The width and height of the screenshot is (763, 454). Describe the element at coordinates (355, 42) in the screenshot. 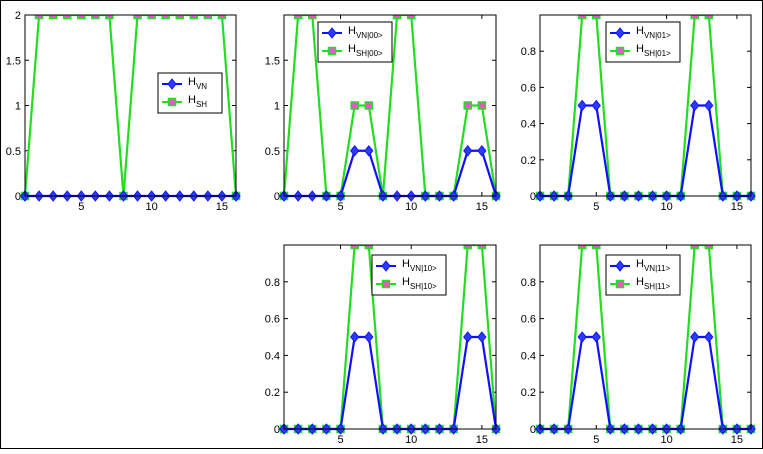

I see `legend: HVN|00>HSH|00>` at that location.